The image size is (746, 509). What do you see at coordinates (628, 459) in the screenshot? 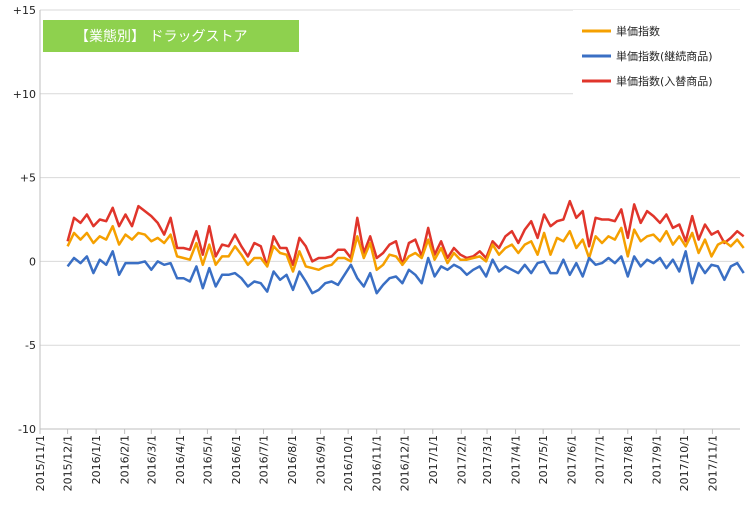
I see `x-tick-label: 2017/8/1` at bounding box center [628, 459].